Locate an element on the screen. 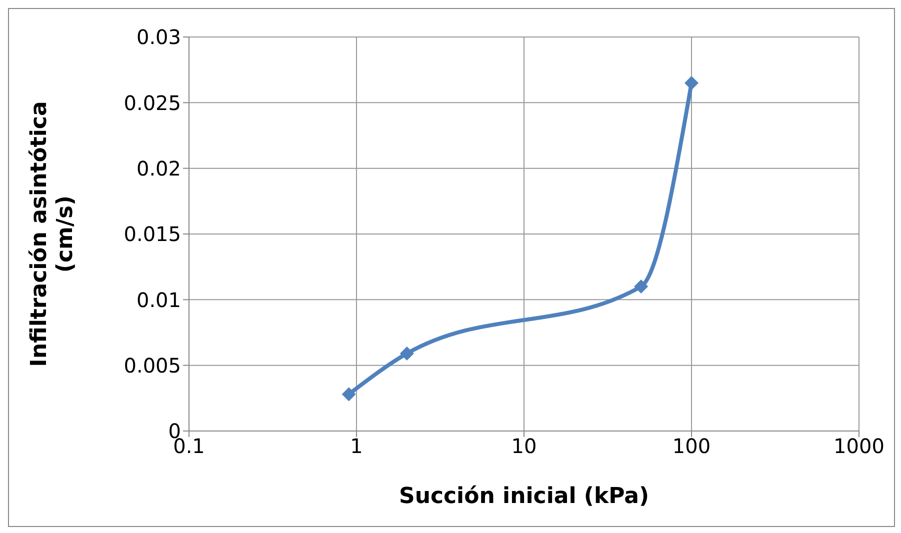 The image size is (901, 533). y-tick-label: 0.03 is located at coordinates (158, 37).